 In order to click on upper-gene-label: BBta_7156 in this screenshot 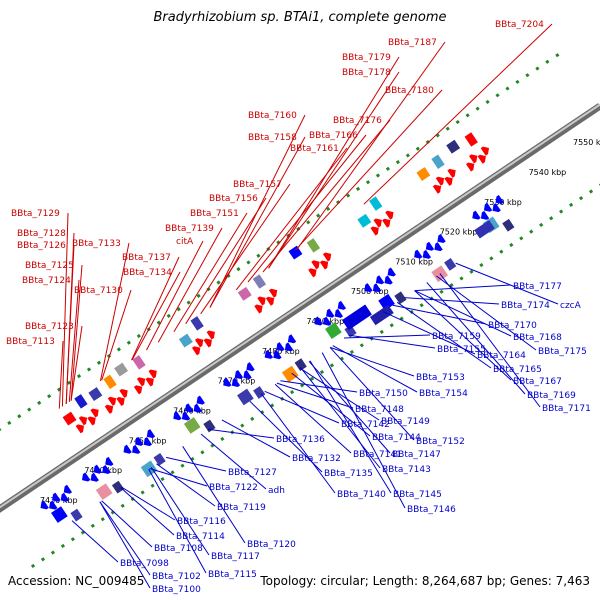, I will do `click(233, 199)`.